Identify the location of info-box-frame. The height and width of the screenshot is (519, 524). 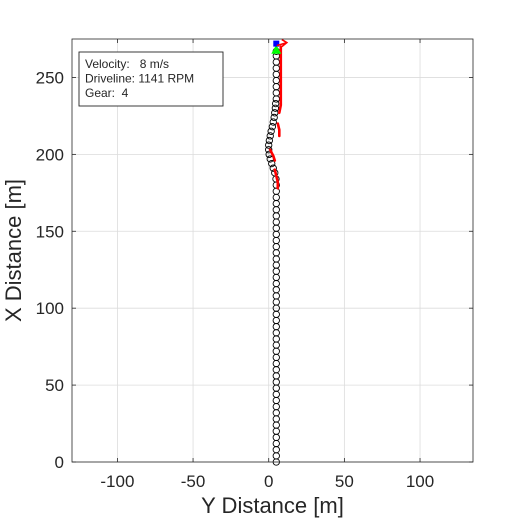
(151, 79).